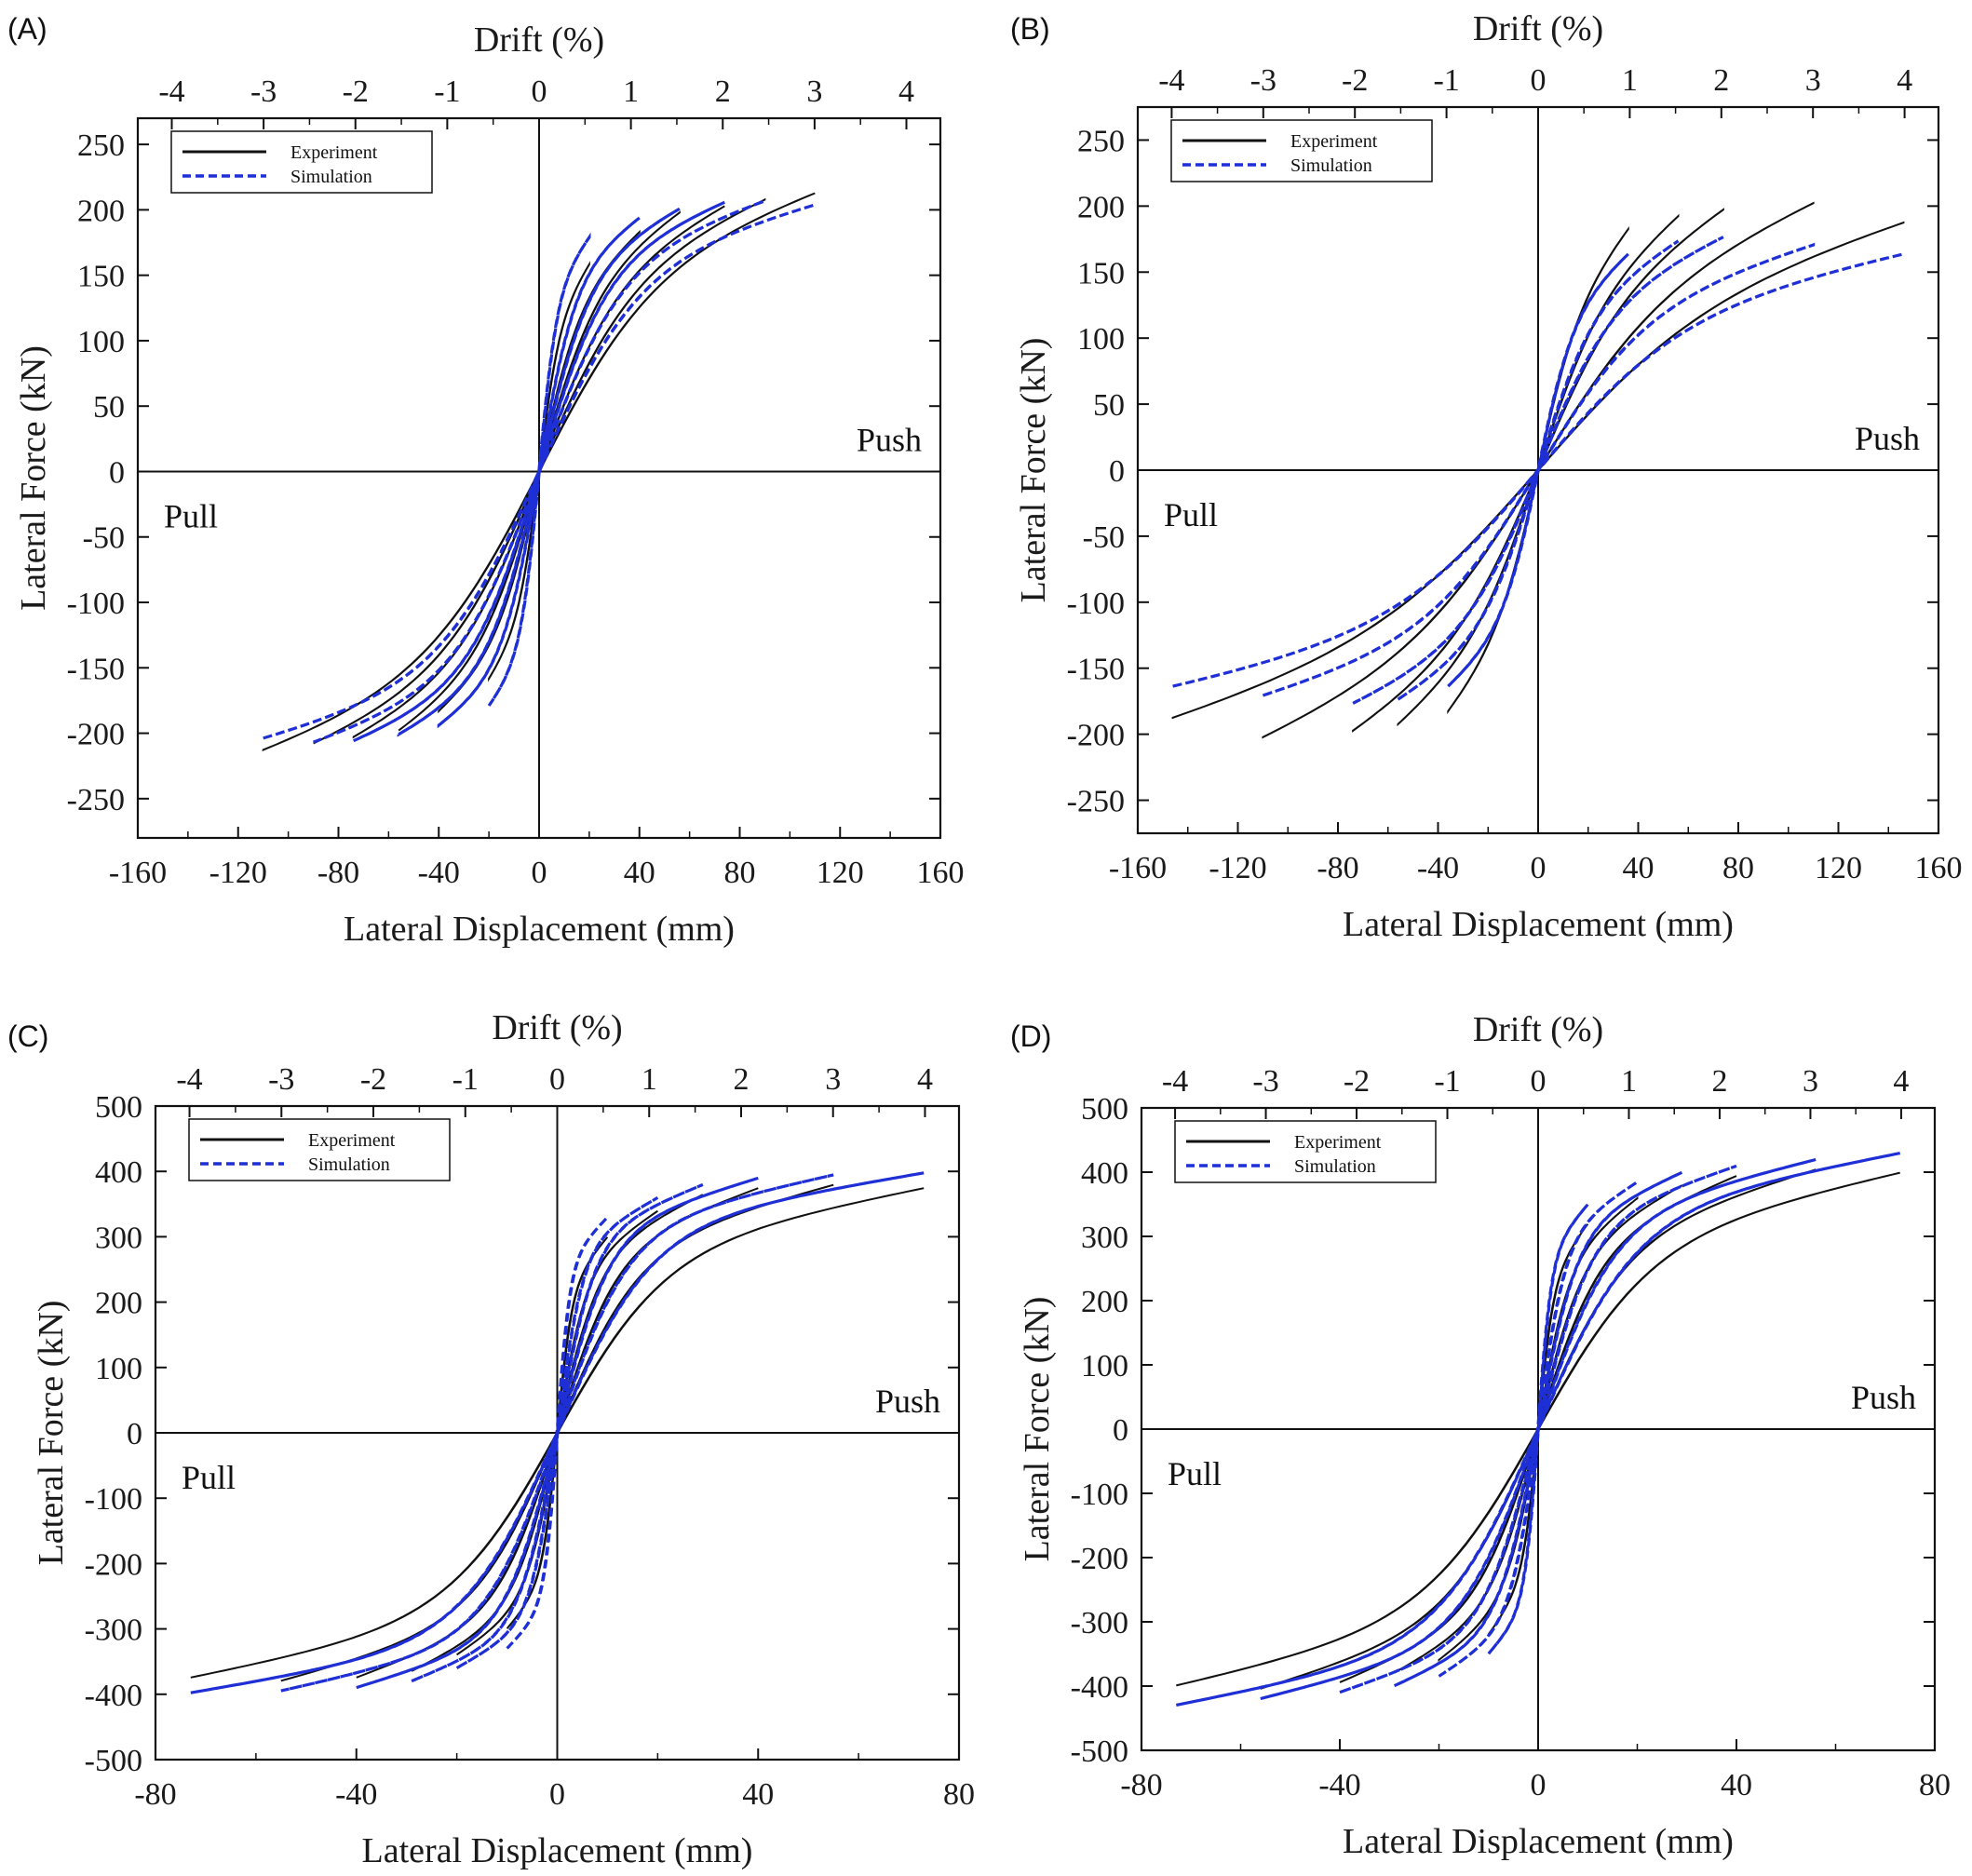 The height and width of the screenshot is (1876, 1972). I want to click on y-tick-label: 150, so click(1101, 273).